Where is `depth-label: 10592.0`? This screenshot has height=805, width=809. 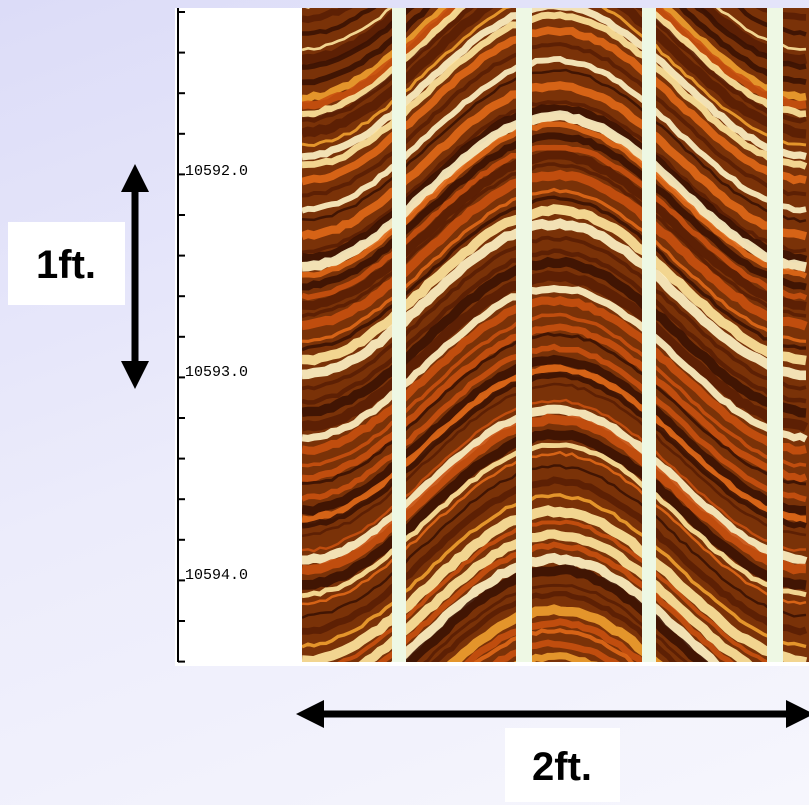
depth-label: 10592.0 is located at coordinates (216, 171).